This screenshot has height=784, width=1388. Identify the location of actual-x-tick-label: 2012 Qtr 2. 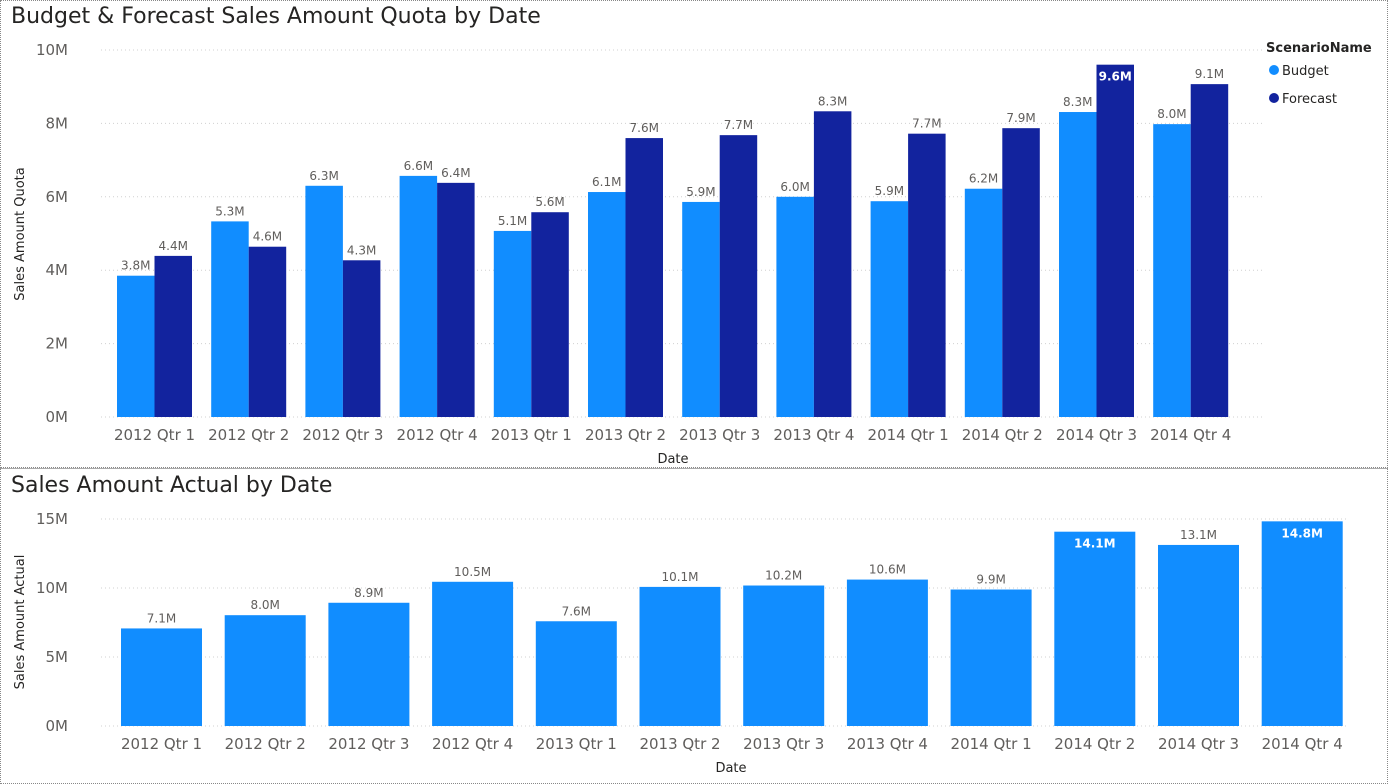
(265, 744).